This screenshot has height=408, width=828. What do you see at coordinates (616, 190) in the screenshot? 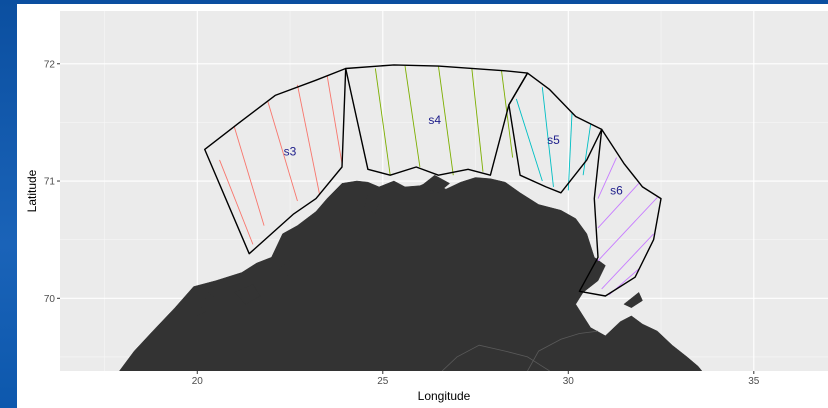
I see `stratum-label-s6: s6` at bounding box center [616, 190].